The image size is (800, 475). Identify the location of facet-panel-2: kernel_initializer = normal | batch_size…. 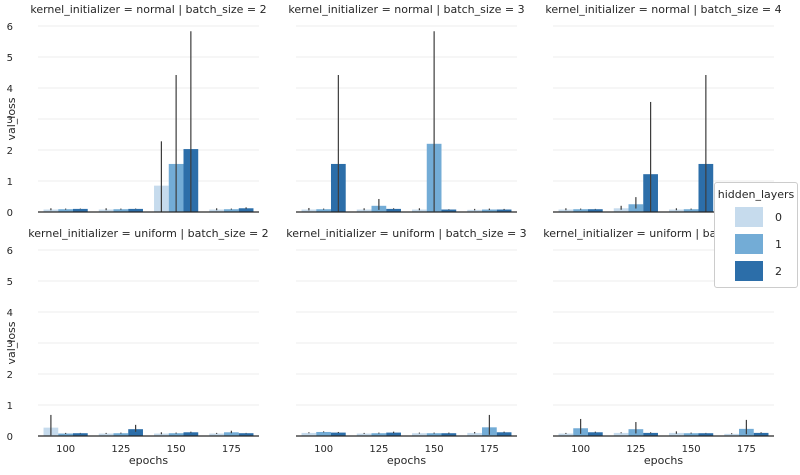
(663, 108).